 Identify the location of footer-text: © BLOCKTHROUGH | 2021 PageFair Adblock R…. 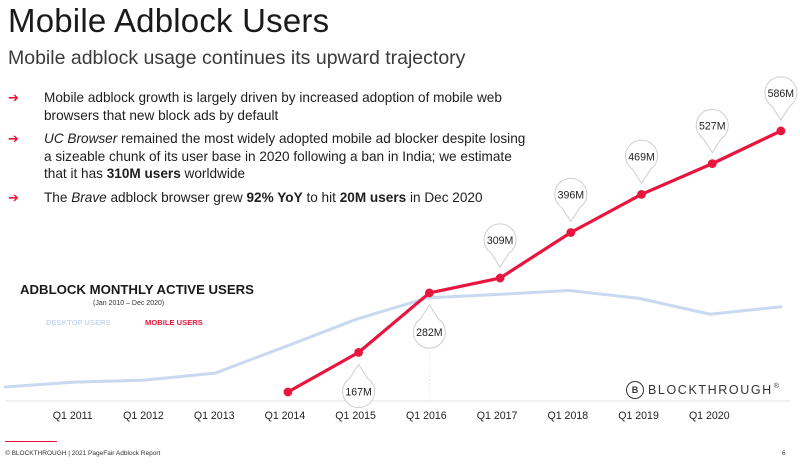
(83, 453).